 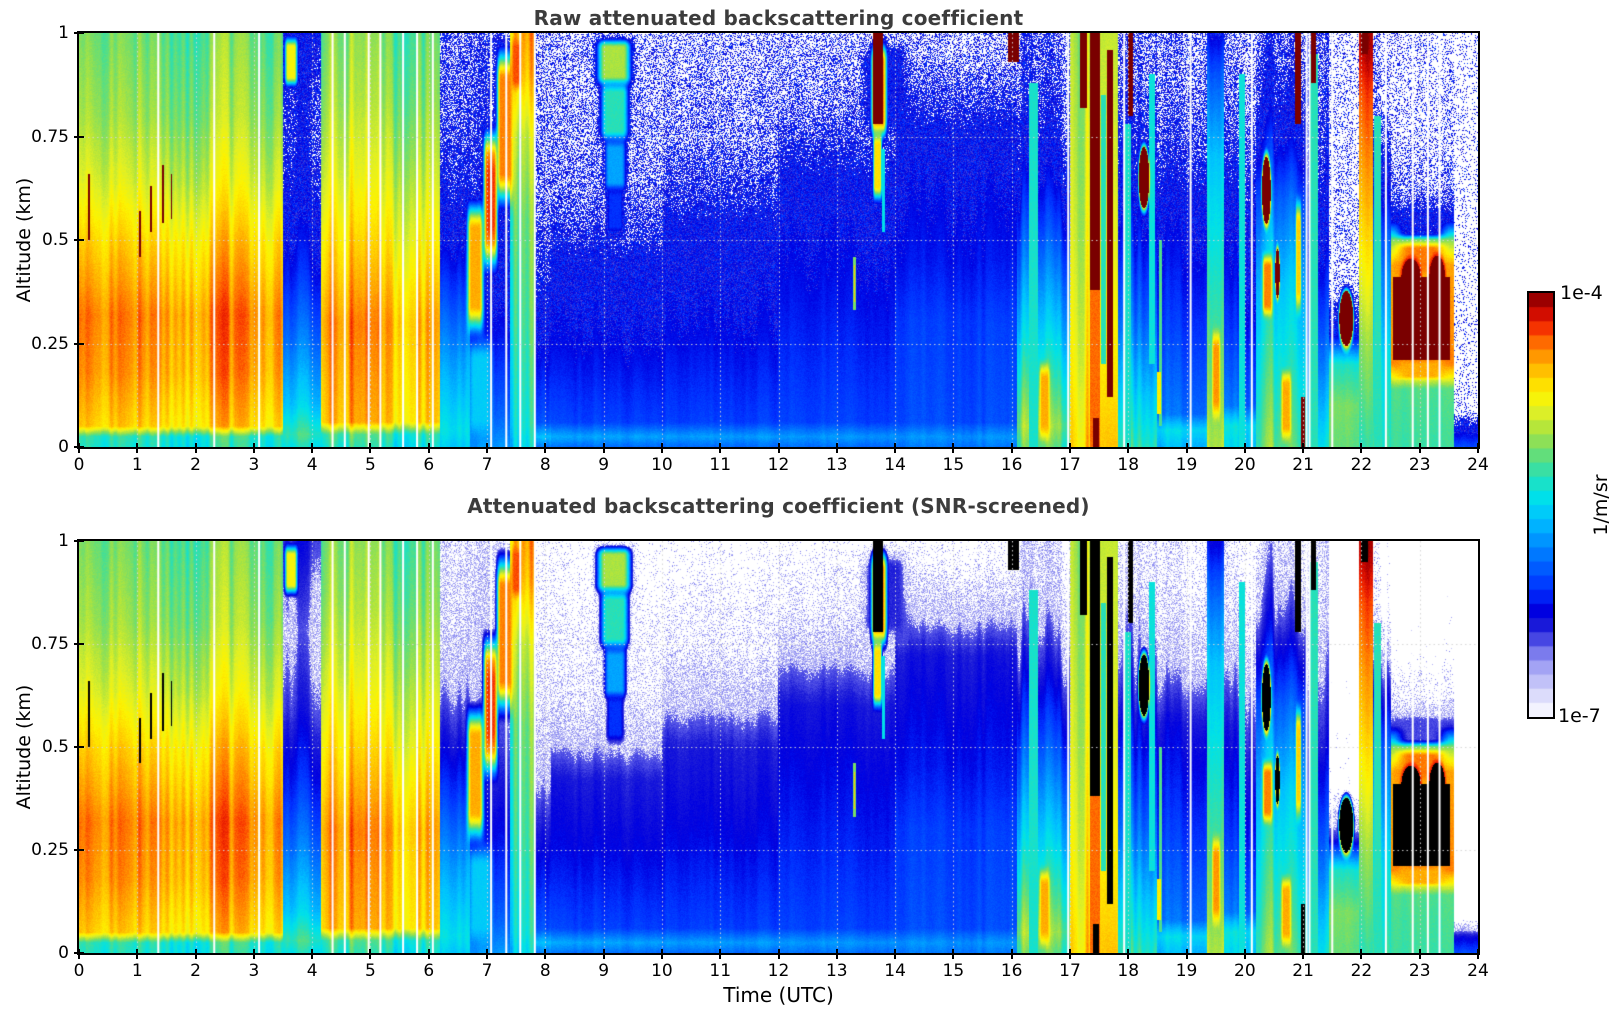 I want to click on x-tick-label: 17, so click(x=1070, y=971).